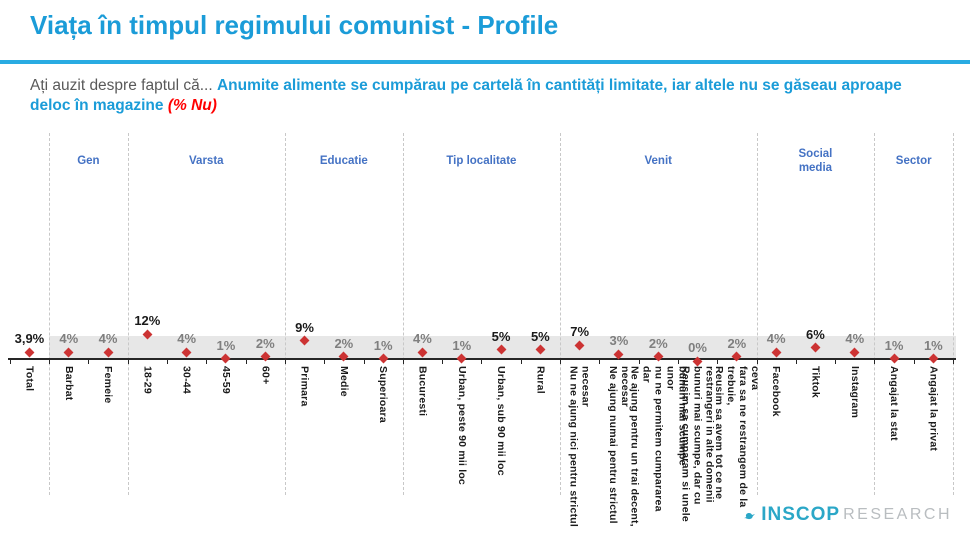 This screenshot has width=970, height=534. Describe the element at coordinates (933, 409) in the screenshot. I see `category-label: Angajat la privat` at that location.